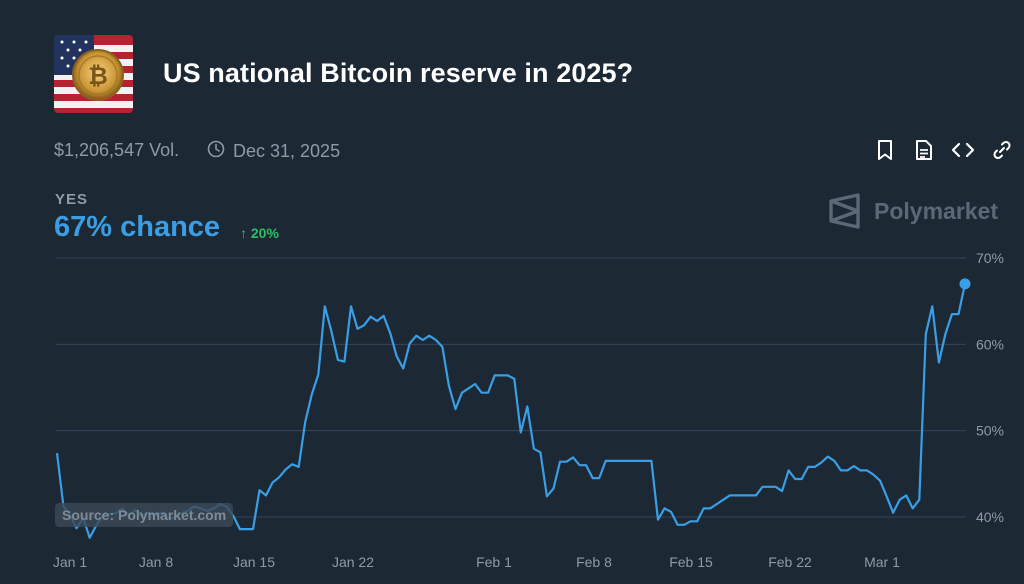 This screenshot has width=1024, height=584. What do you see at coordinates (990, 344) in the screenshot?
I see `y-tick-label: 60%` at bounding box center [990, 344].